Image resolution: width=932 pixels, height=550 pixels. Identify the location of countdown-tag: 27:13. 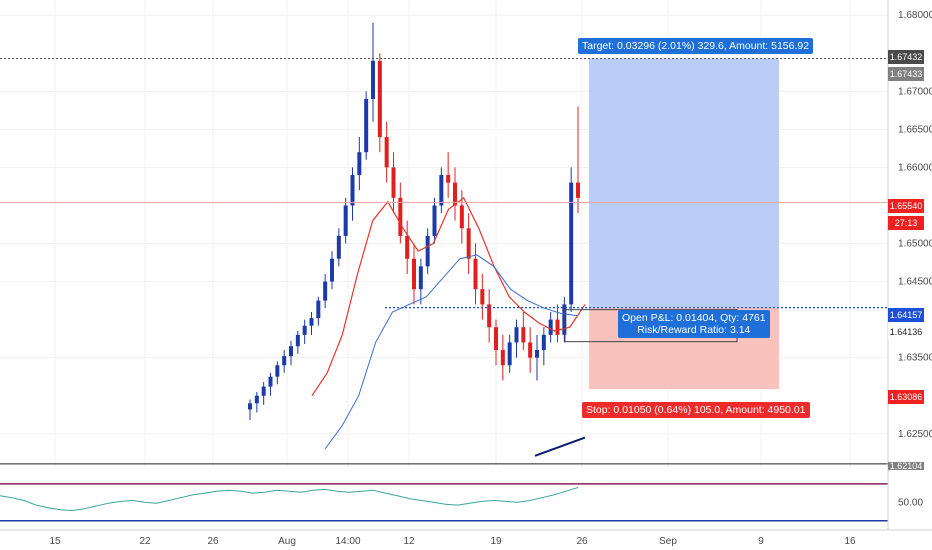
(906, 223).